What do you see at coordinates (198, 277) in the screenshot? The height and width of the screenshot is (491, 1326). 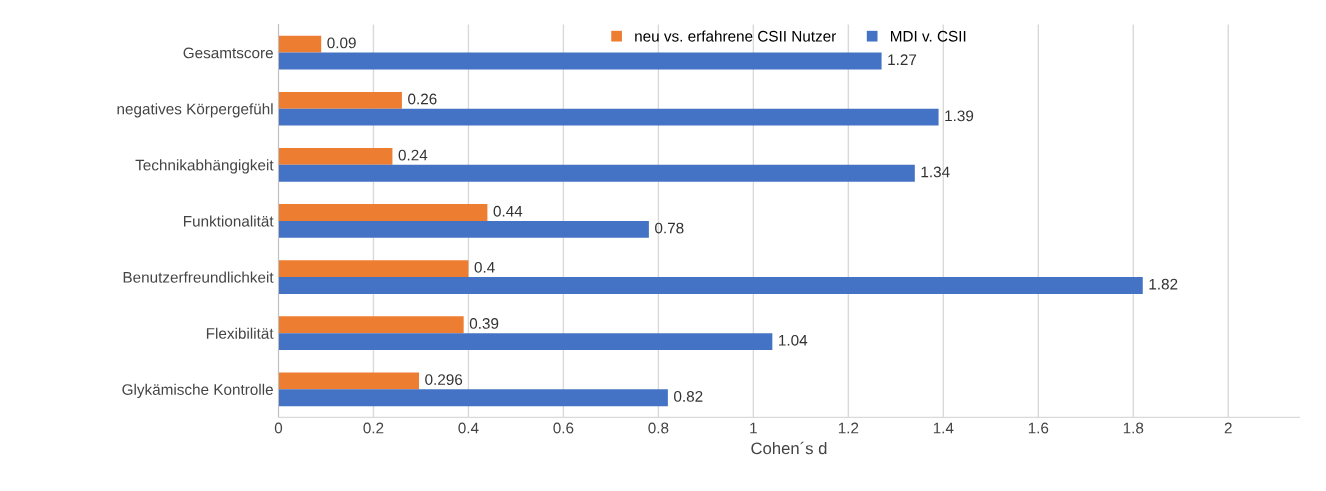 I see `y-tick-label: Benutzerfreundlichkeit` at bounding box center [198, 277].